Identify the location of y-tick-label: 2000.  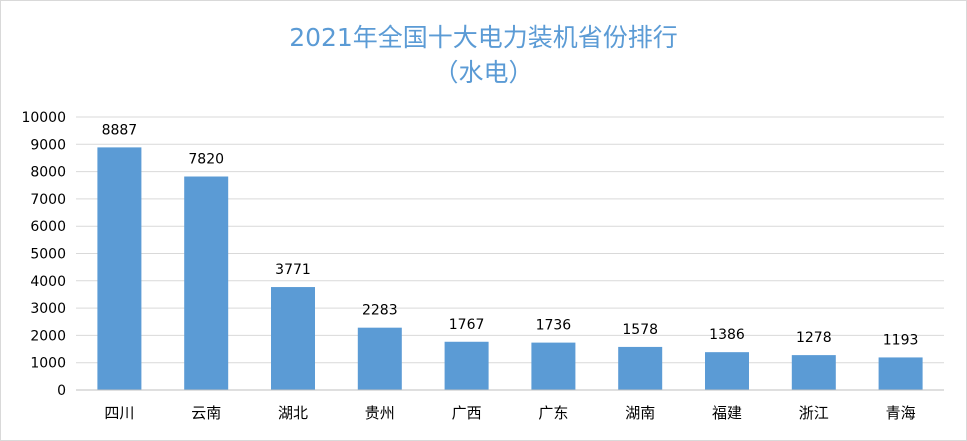
(48, 336).